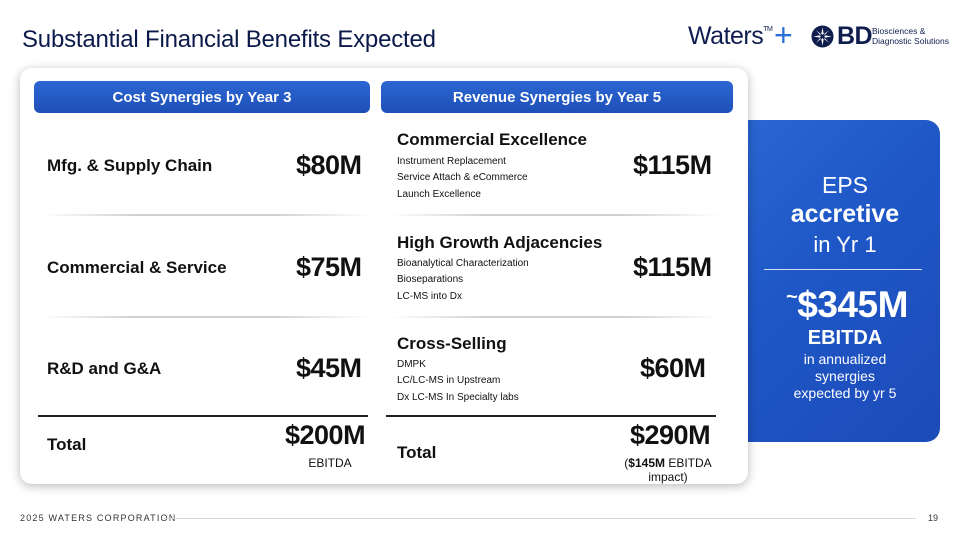  I want to click on annualized-line1: in annualized, so click(845, 359).